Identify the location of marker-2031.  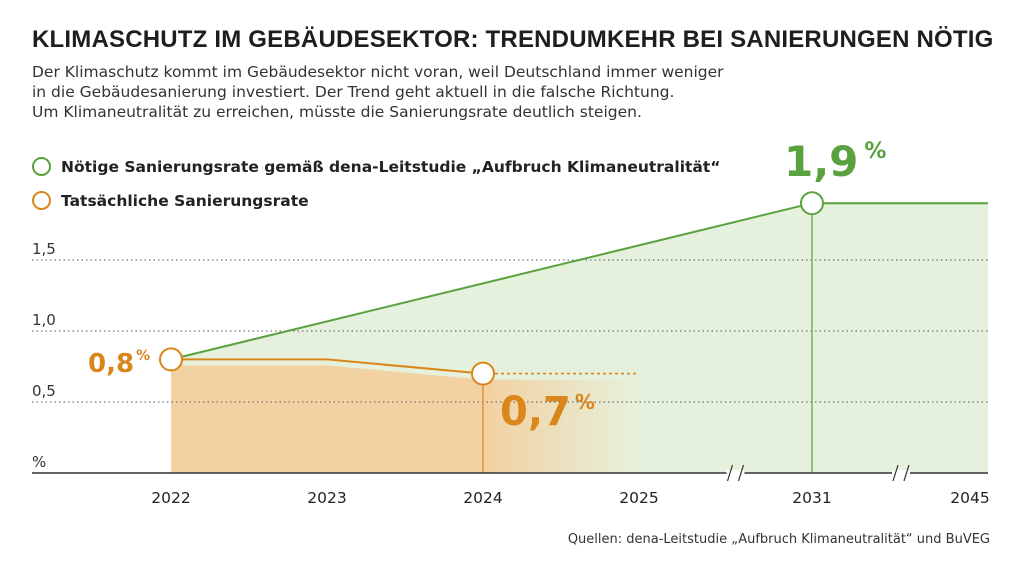
(812, 203).